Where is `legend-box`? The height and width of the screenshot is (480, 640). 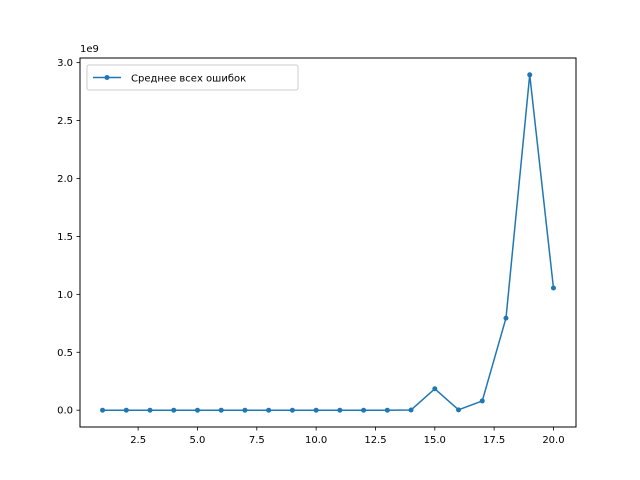
legend-box is located at coordinates (192, 77).